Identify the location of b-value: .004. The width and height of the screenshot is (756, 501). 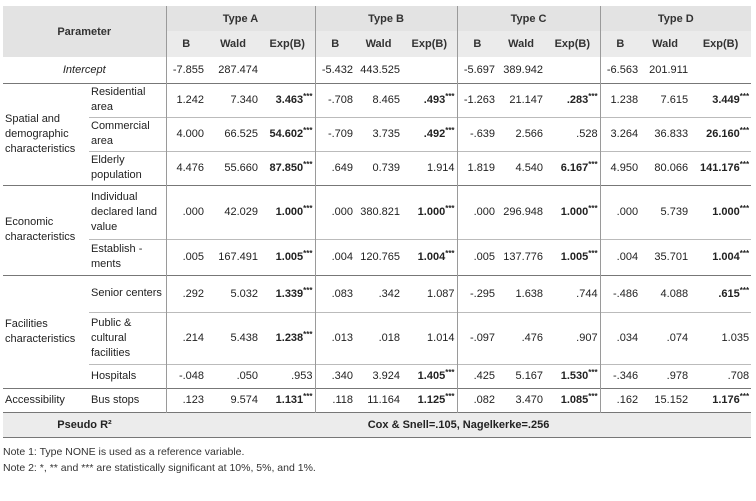
(335, 256).